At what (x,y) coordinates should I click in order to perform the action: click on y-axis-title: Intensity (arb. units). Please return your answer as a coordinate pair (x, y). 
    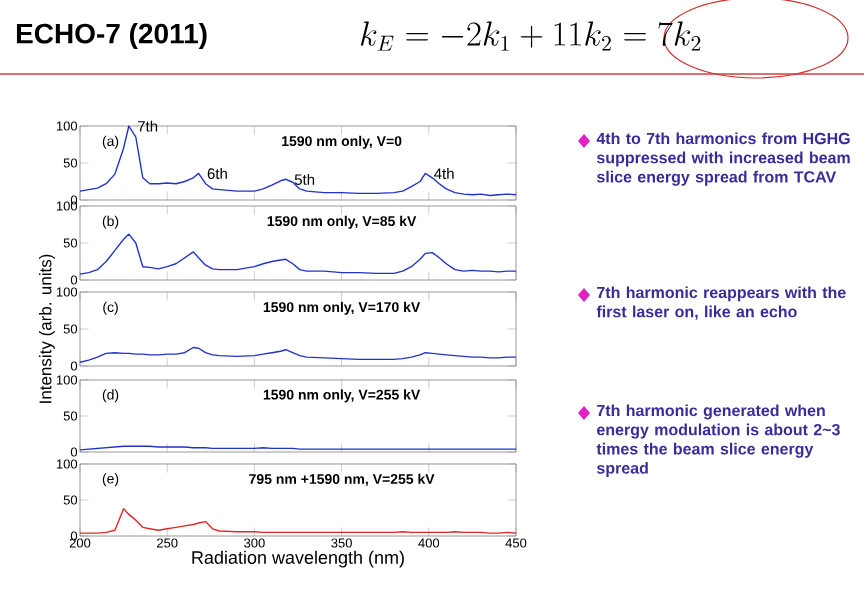
    Looking at the image, I should click on (46, 328).